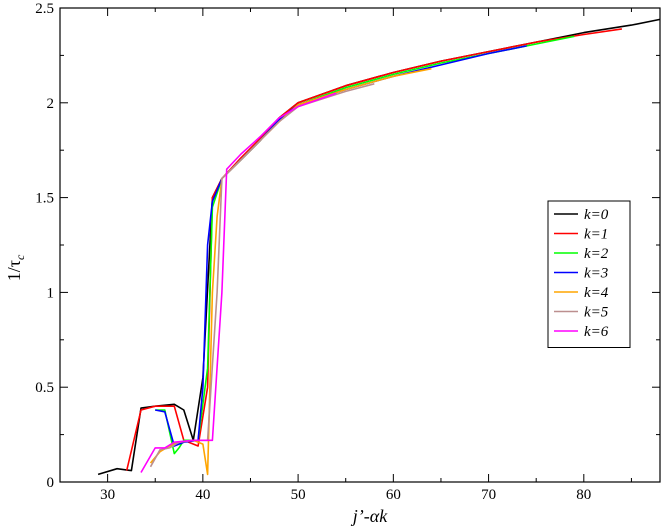 The width and height of the screenshot is (664, 528). Describe the element at coordinates (596, 254) in the screenshot. I see `legend-label: k=2` at that location.